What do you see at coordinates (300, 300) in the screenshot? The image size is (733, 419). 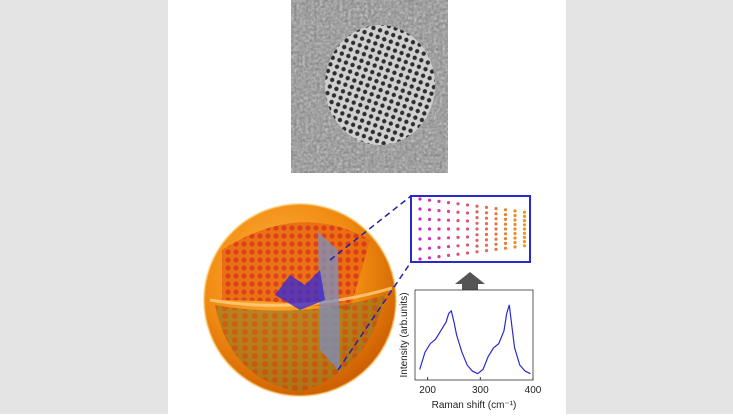 I see `nanoparticle-model` at bounding box center [300, 300].